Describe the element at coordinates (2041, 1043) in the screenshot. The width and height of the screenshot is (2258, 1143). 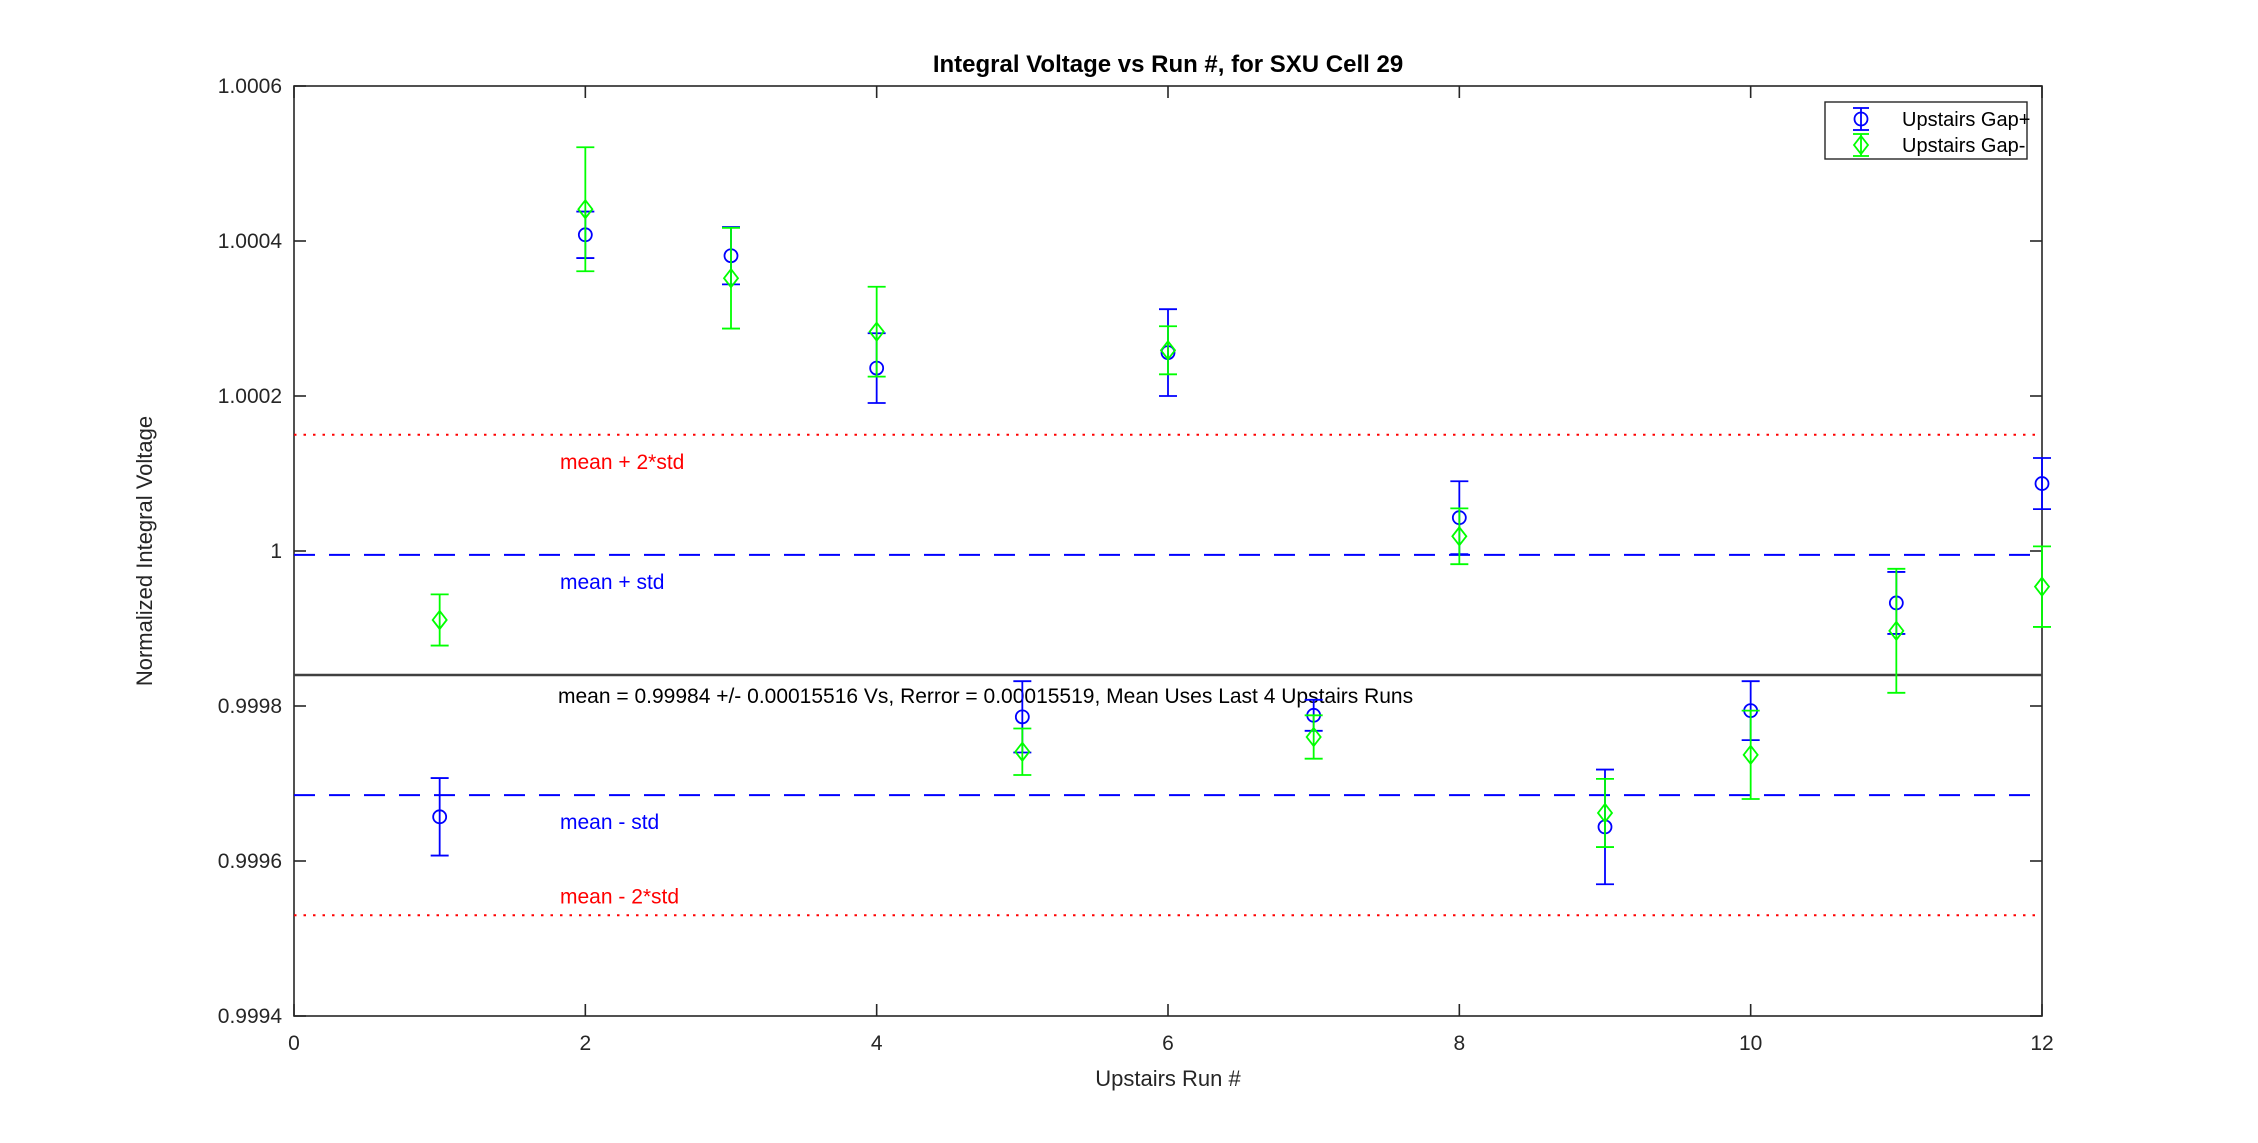
I see `x-tick-label: 12` at that location.